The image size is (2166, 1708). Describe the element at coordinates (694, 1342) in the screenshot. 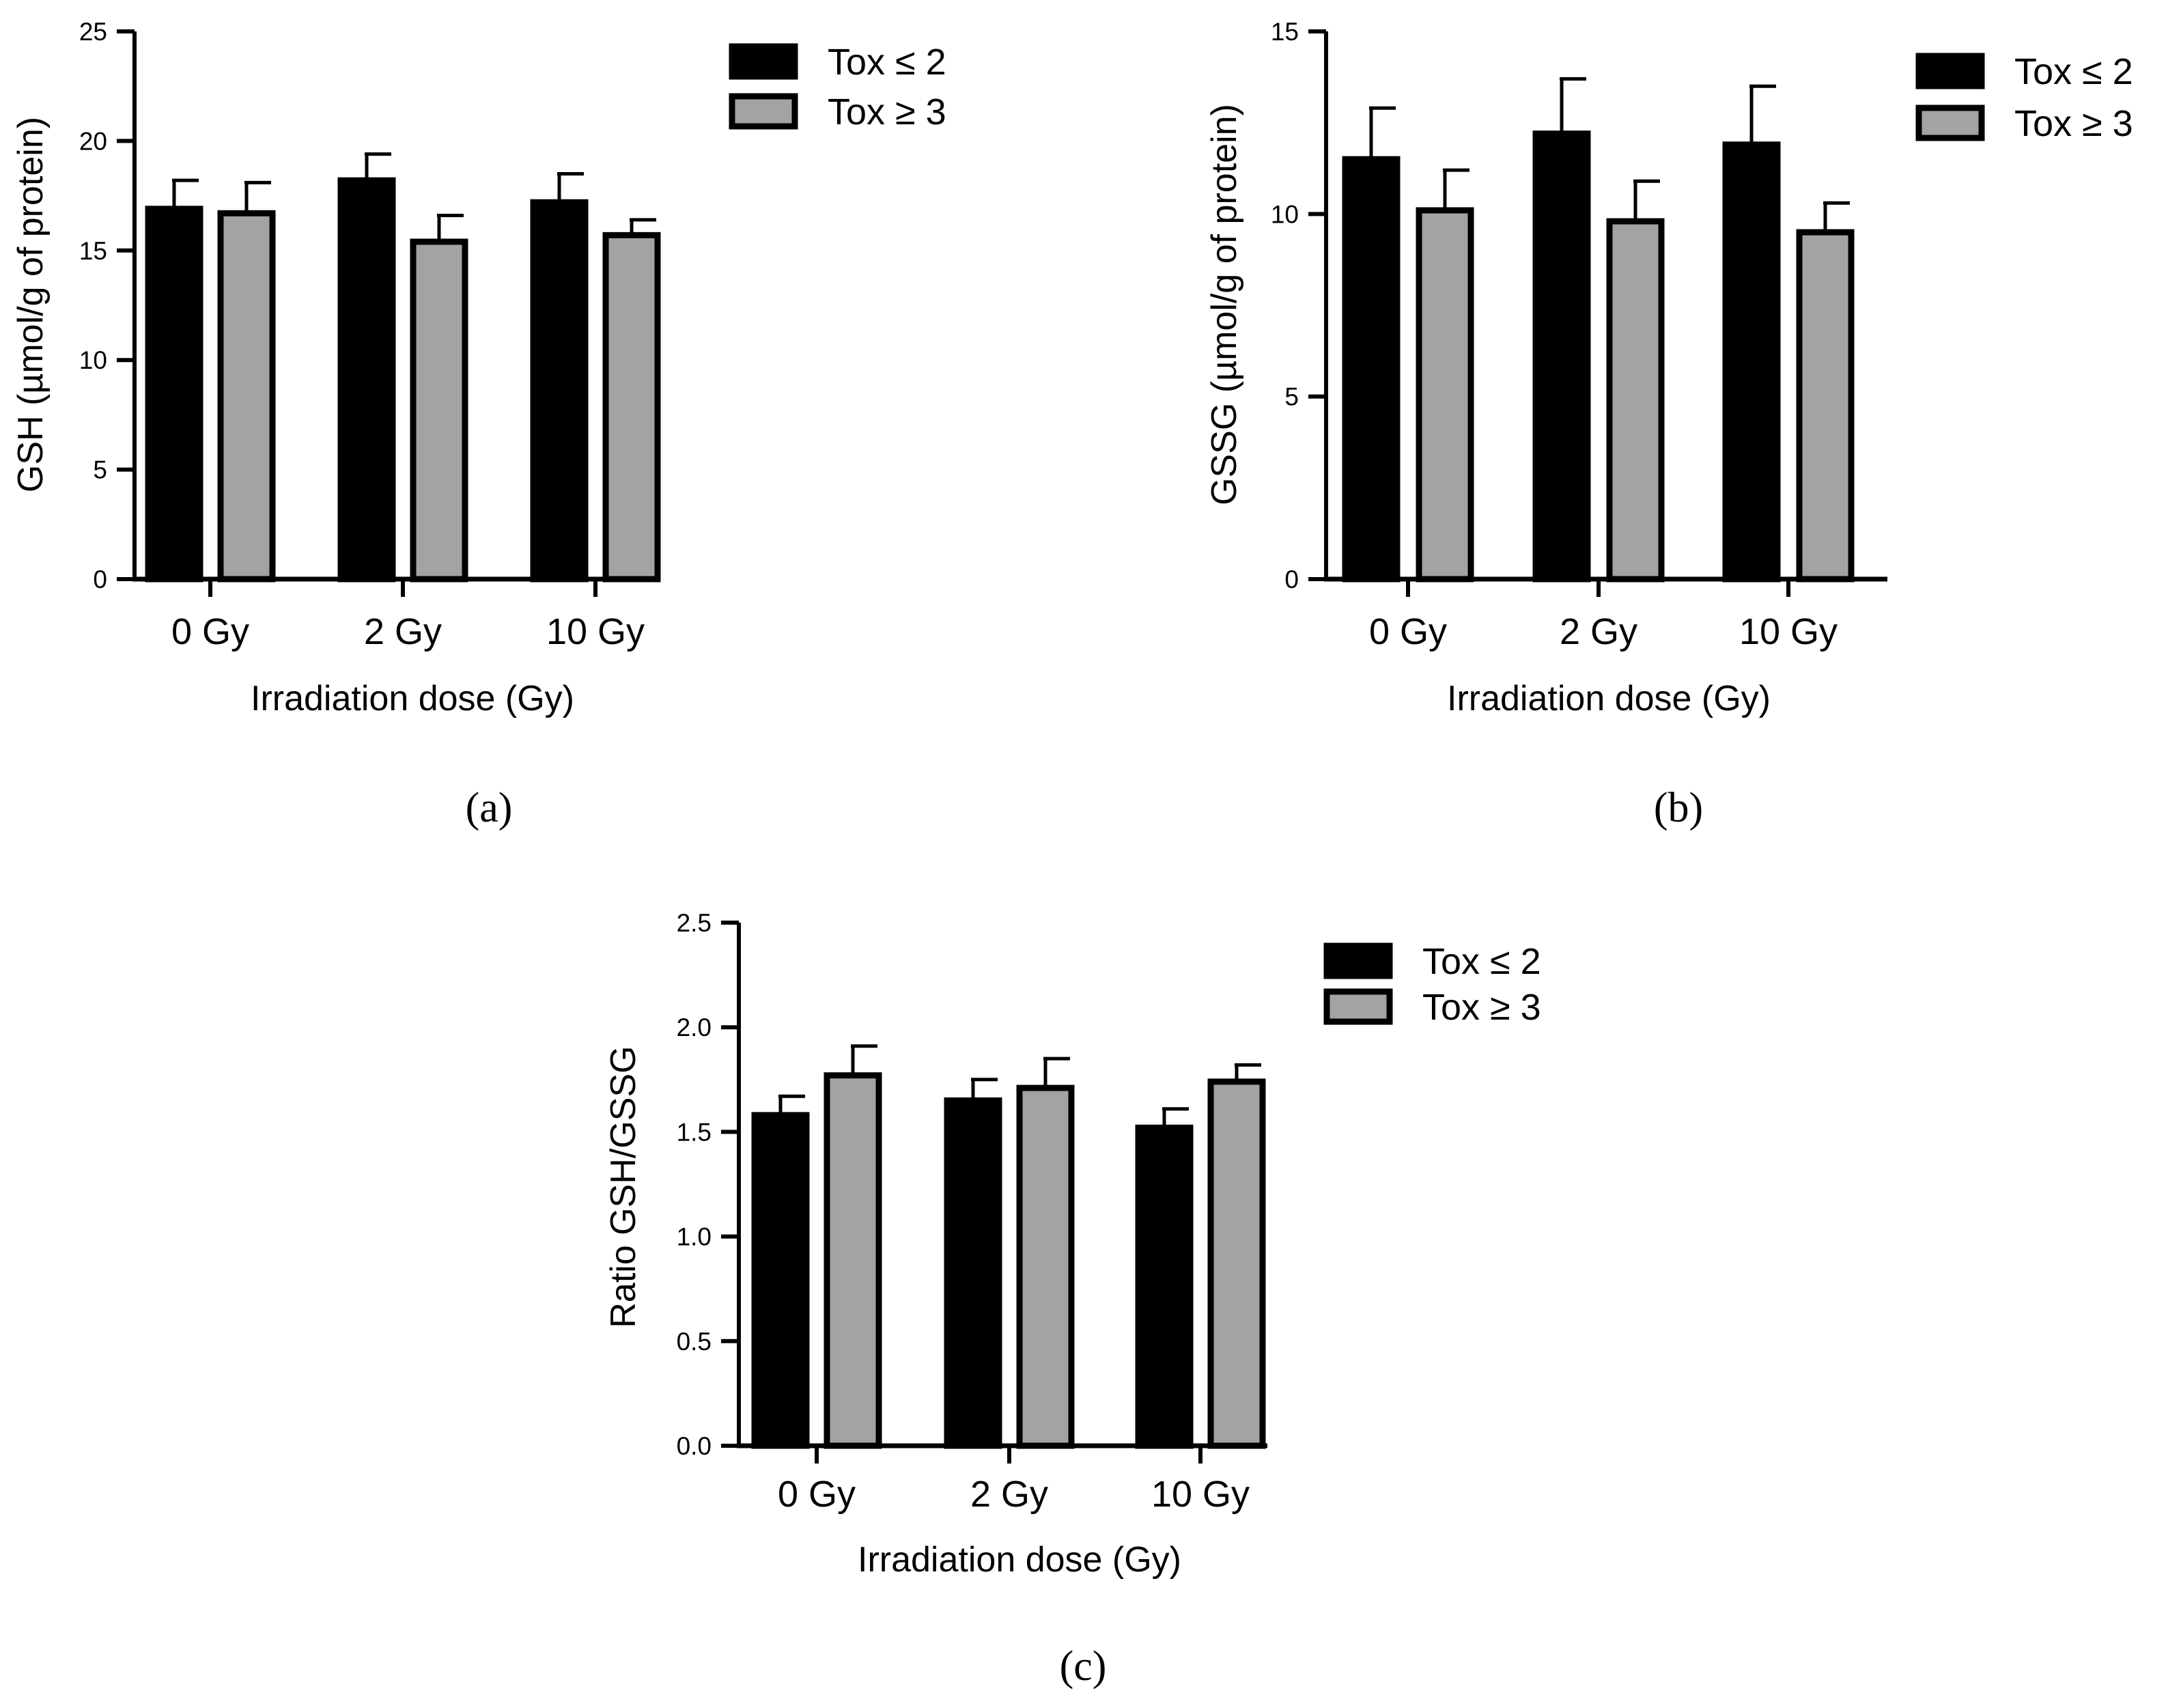

I see `y-tick-label: 0.5` at that location.